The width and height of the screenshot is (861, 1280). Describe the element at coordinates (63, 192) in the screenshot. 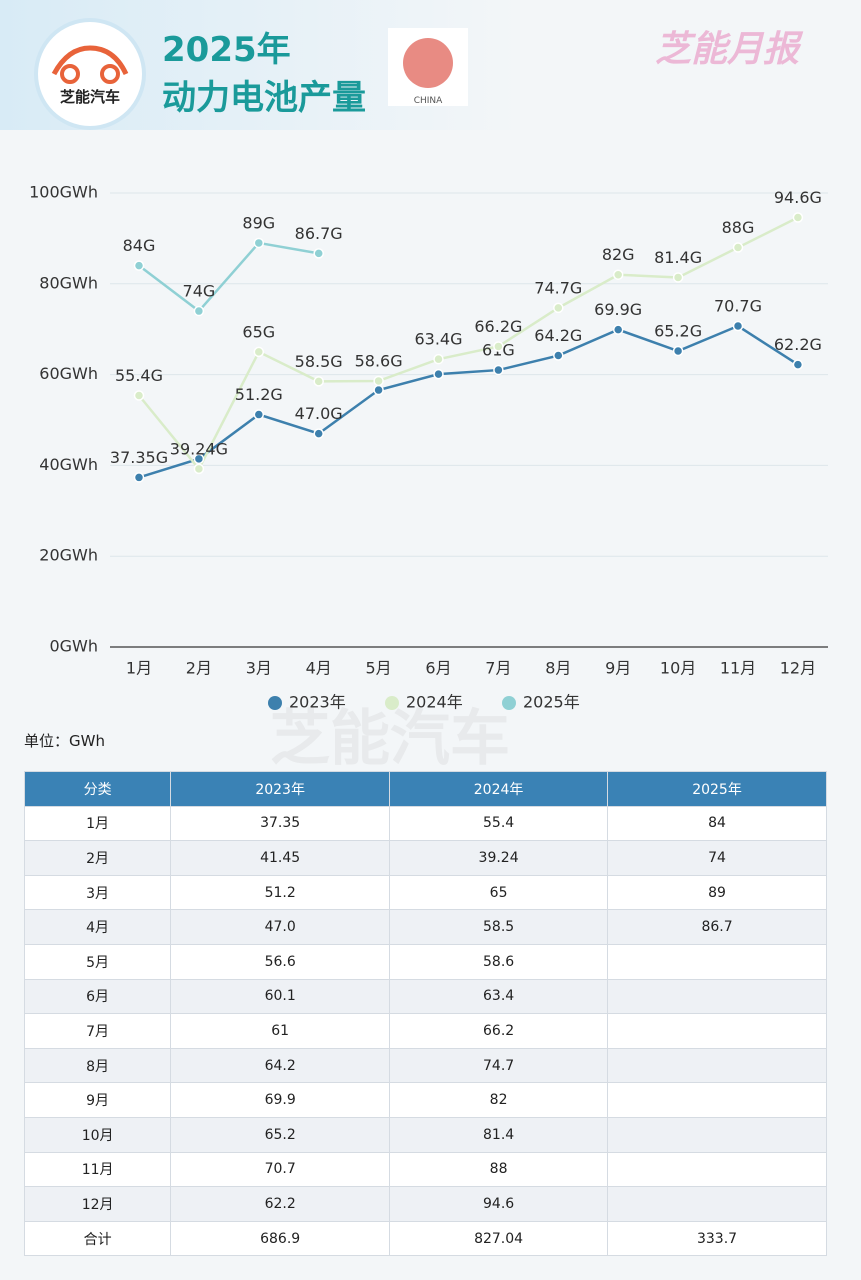

I see `y-tick-label: 100GWh` at that location.